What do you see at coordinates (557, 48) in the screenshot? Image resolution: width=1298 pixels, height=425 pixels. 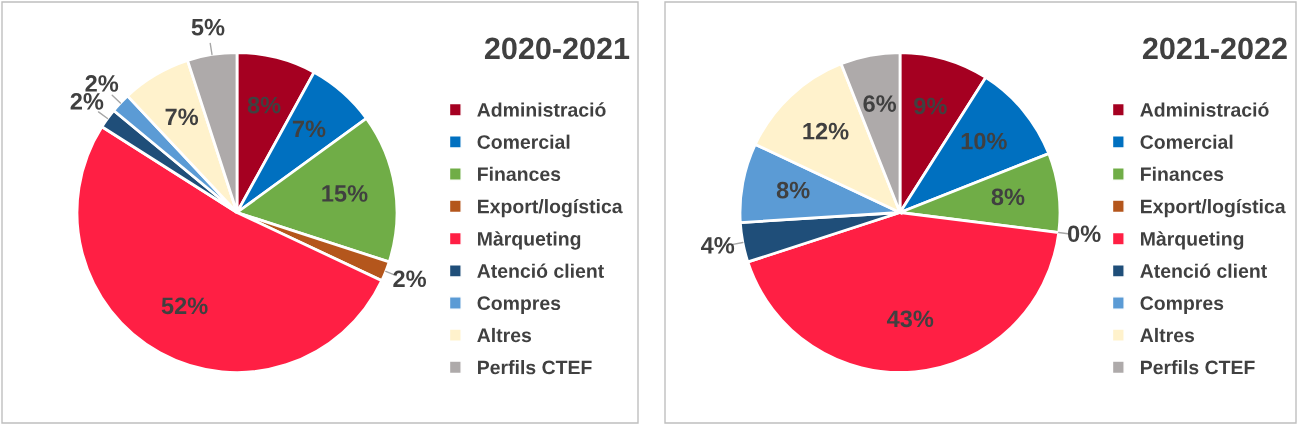 I see `chart-title: 2020-2021` at bounding box center [557, 48].